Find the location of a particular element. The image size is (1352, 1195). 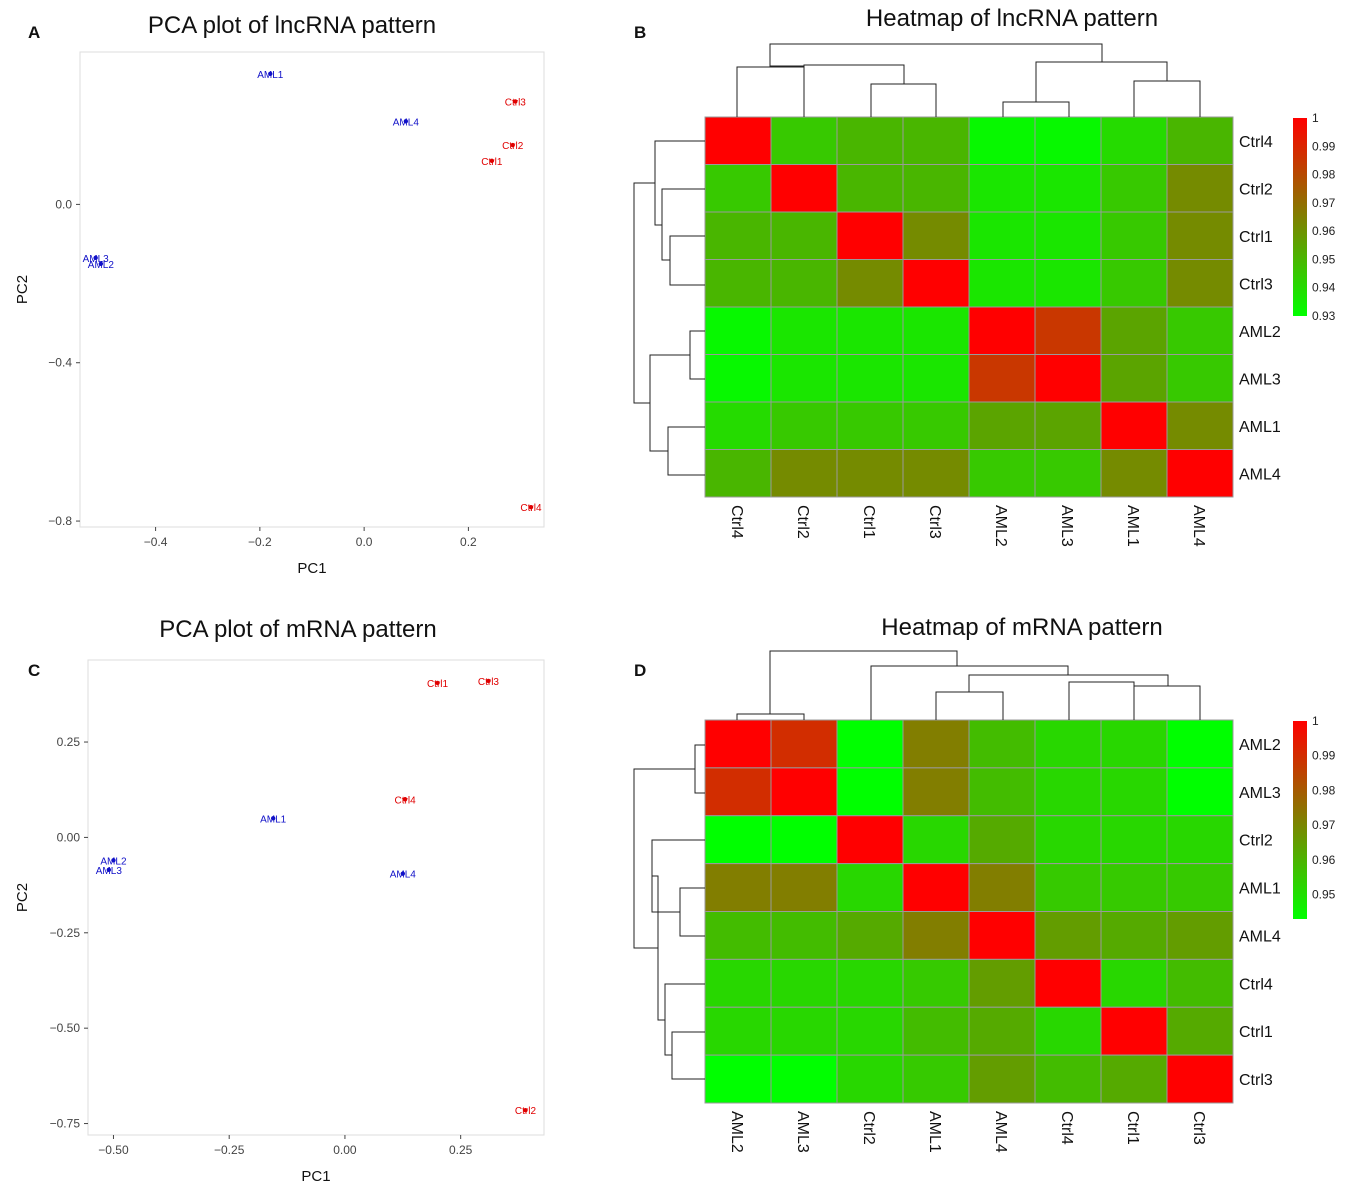

point-label: Ctrl4 is located at coordinates (531, 508).